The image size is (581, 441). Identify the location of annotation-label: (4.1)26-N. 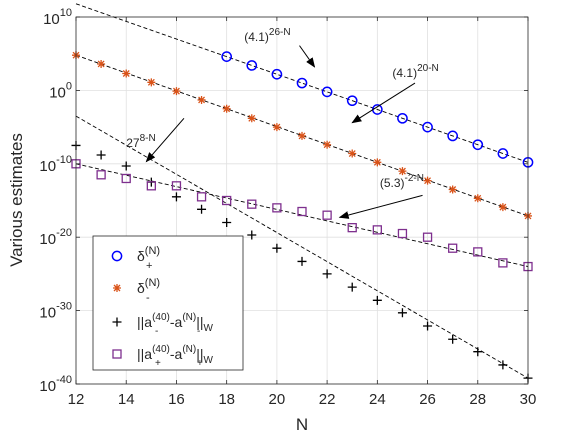
(267, 35).